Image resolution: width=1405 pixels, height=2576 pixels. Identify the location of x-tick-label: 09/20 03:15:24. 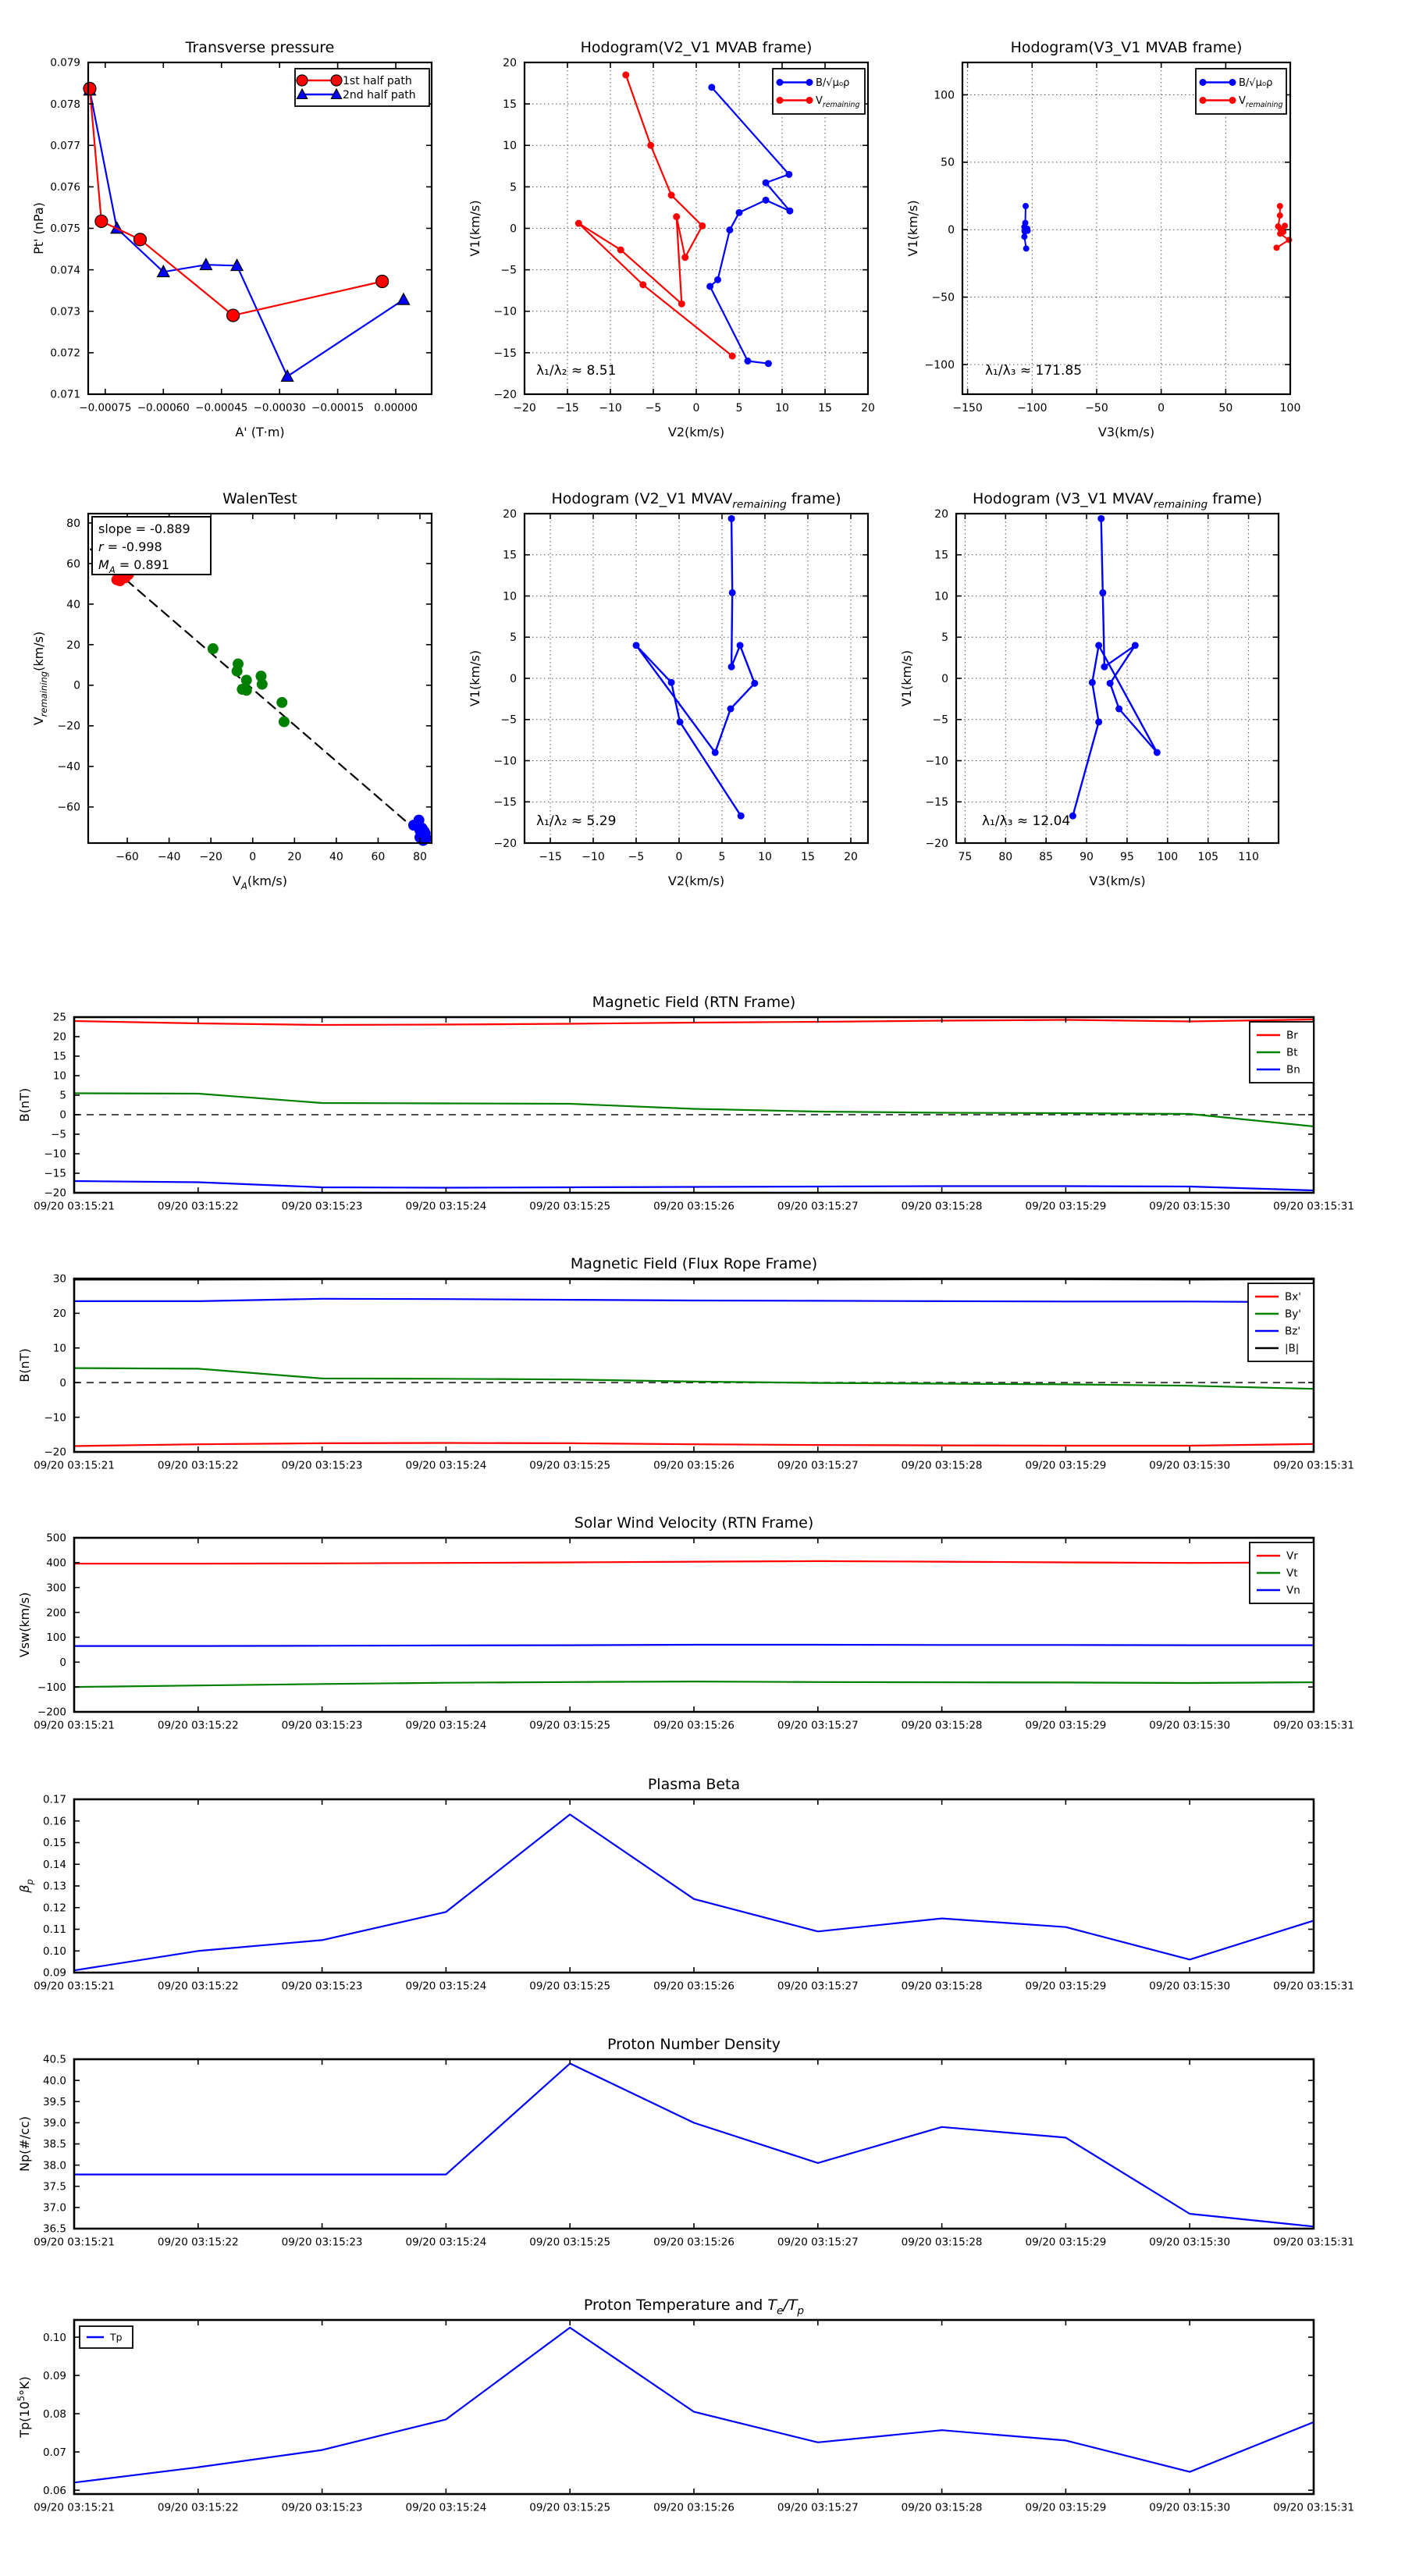
(446, 2507).